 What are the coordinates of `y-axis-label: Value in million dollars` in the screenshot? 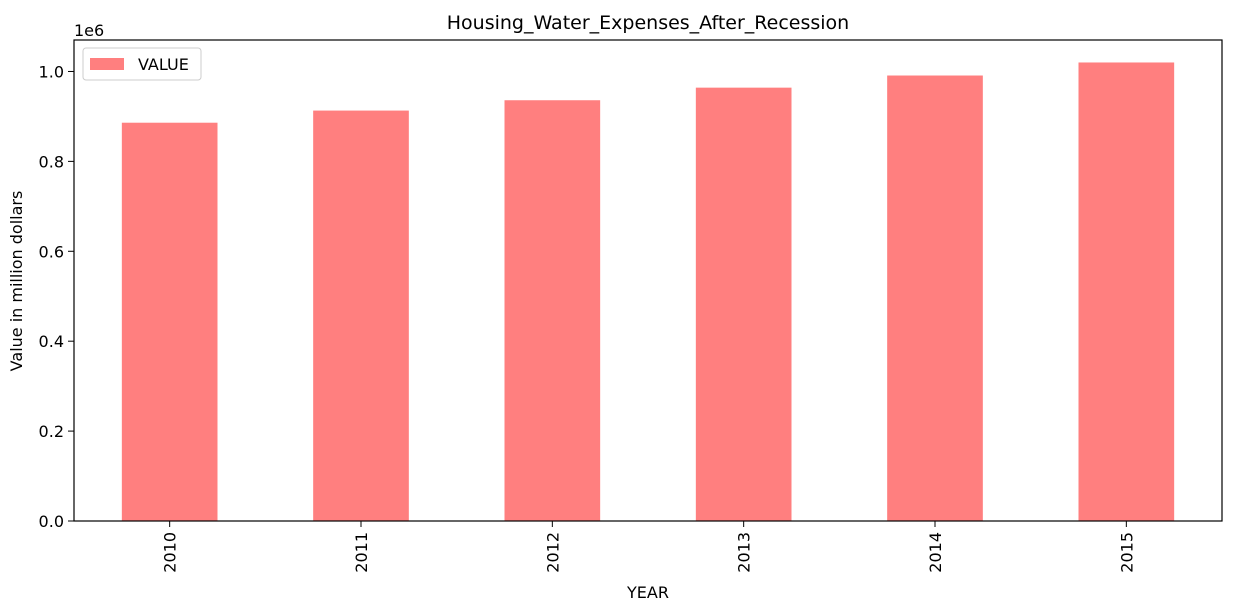 It's located at (16, 281).